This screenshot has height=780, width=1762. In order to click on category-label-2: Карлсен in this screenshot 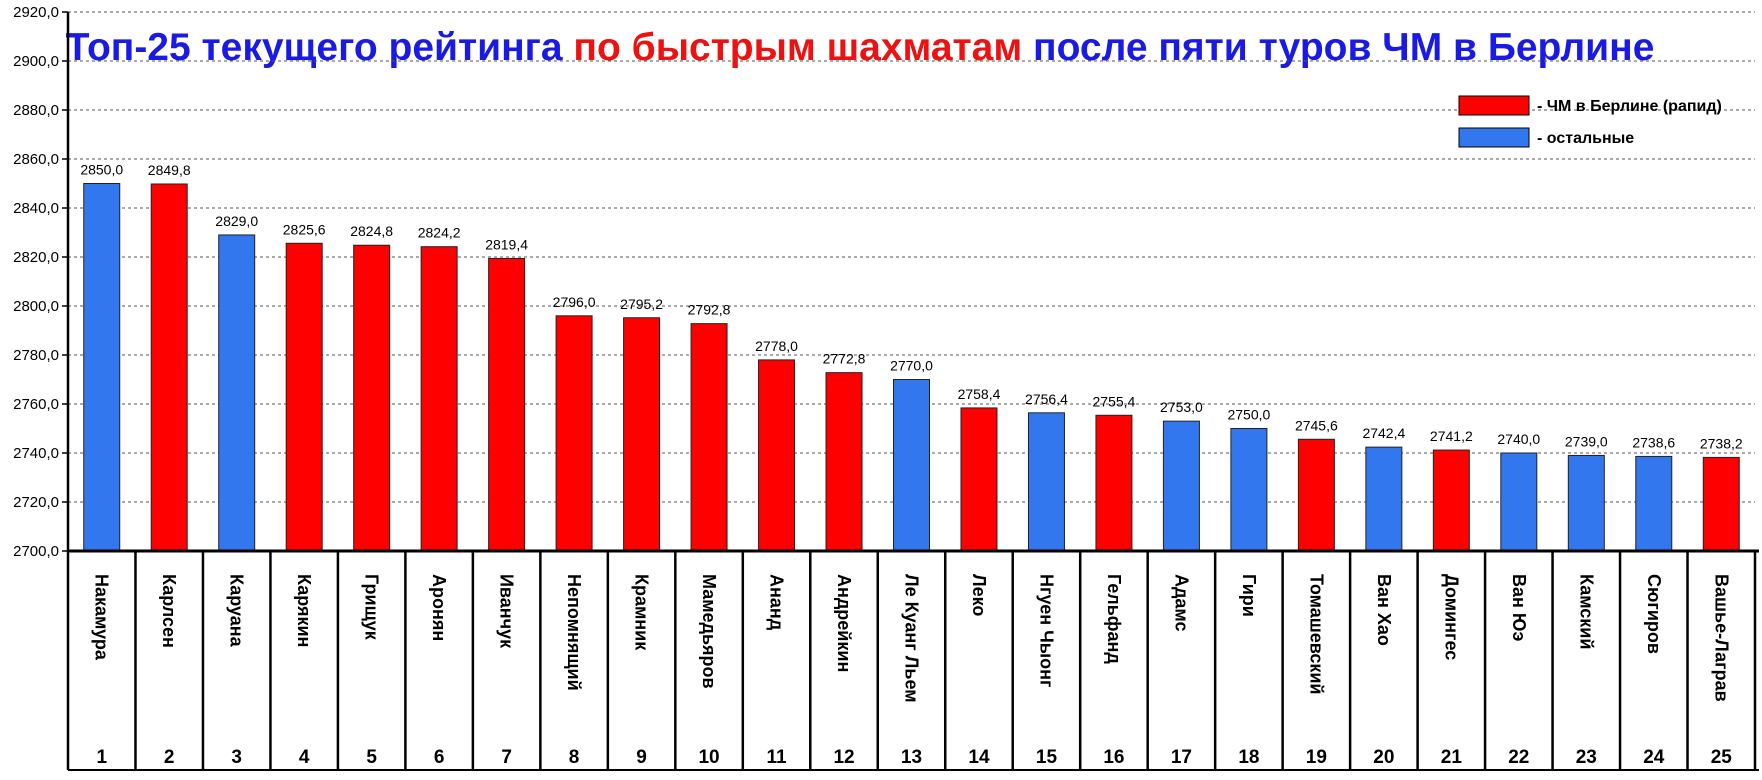, I will do `click(169, 611)`.